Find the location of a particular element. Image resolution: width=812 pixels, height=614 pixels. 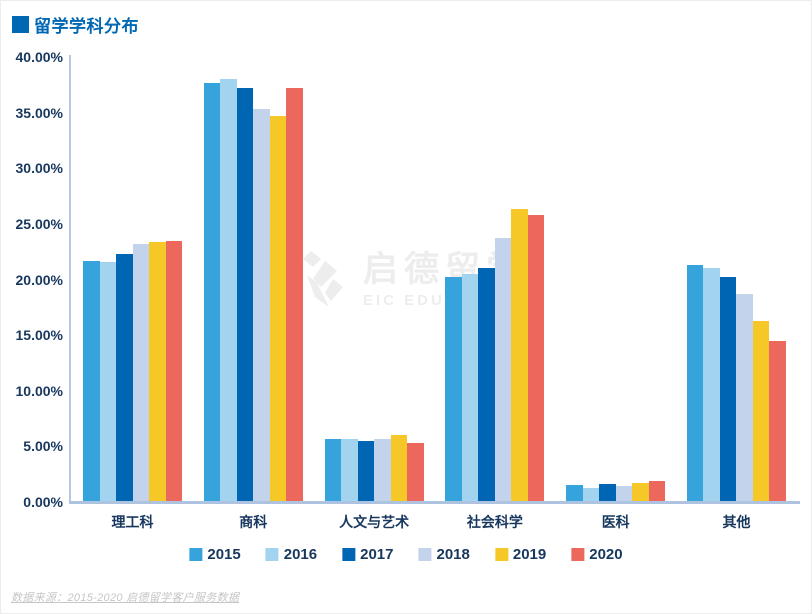

legend-item-2017: 2017 is located at coordinates (368, 554).